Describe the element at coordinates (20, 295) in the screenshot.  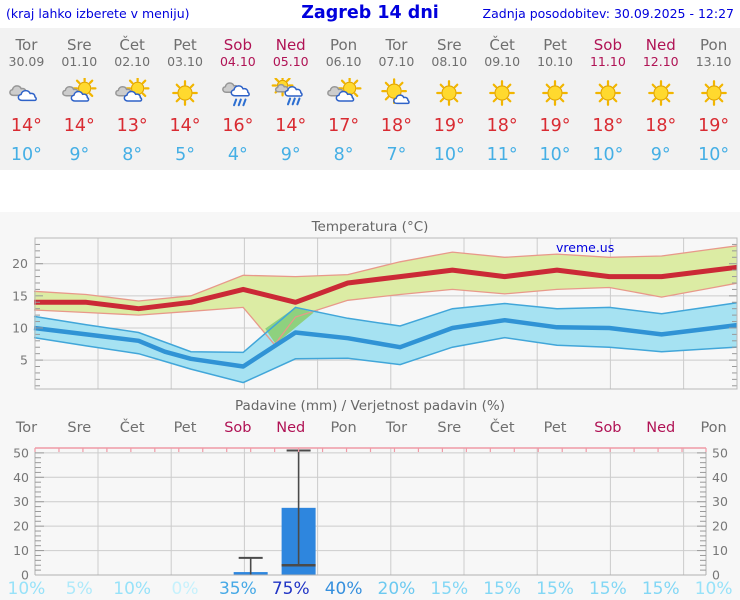
I see `y-axis-label: 15` at that location.